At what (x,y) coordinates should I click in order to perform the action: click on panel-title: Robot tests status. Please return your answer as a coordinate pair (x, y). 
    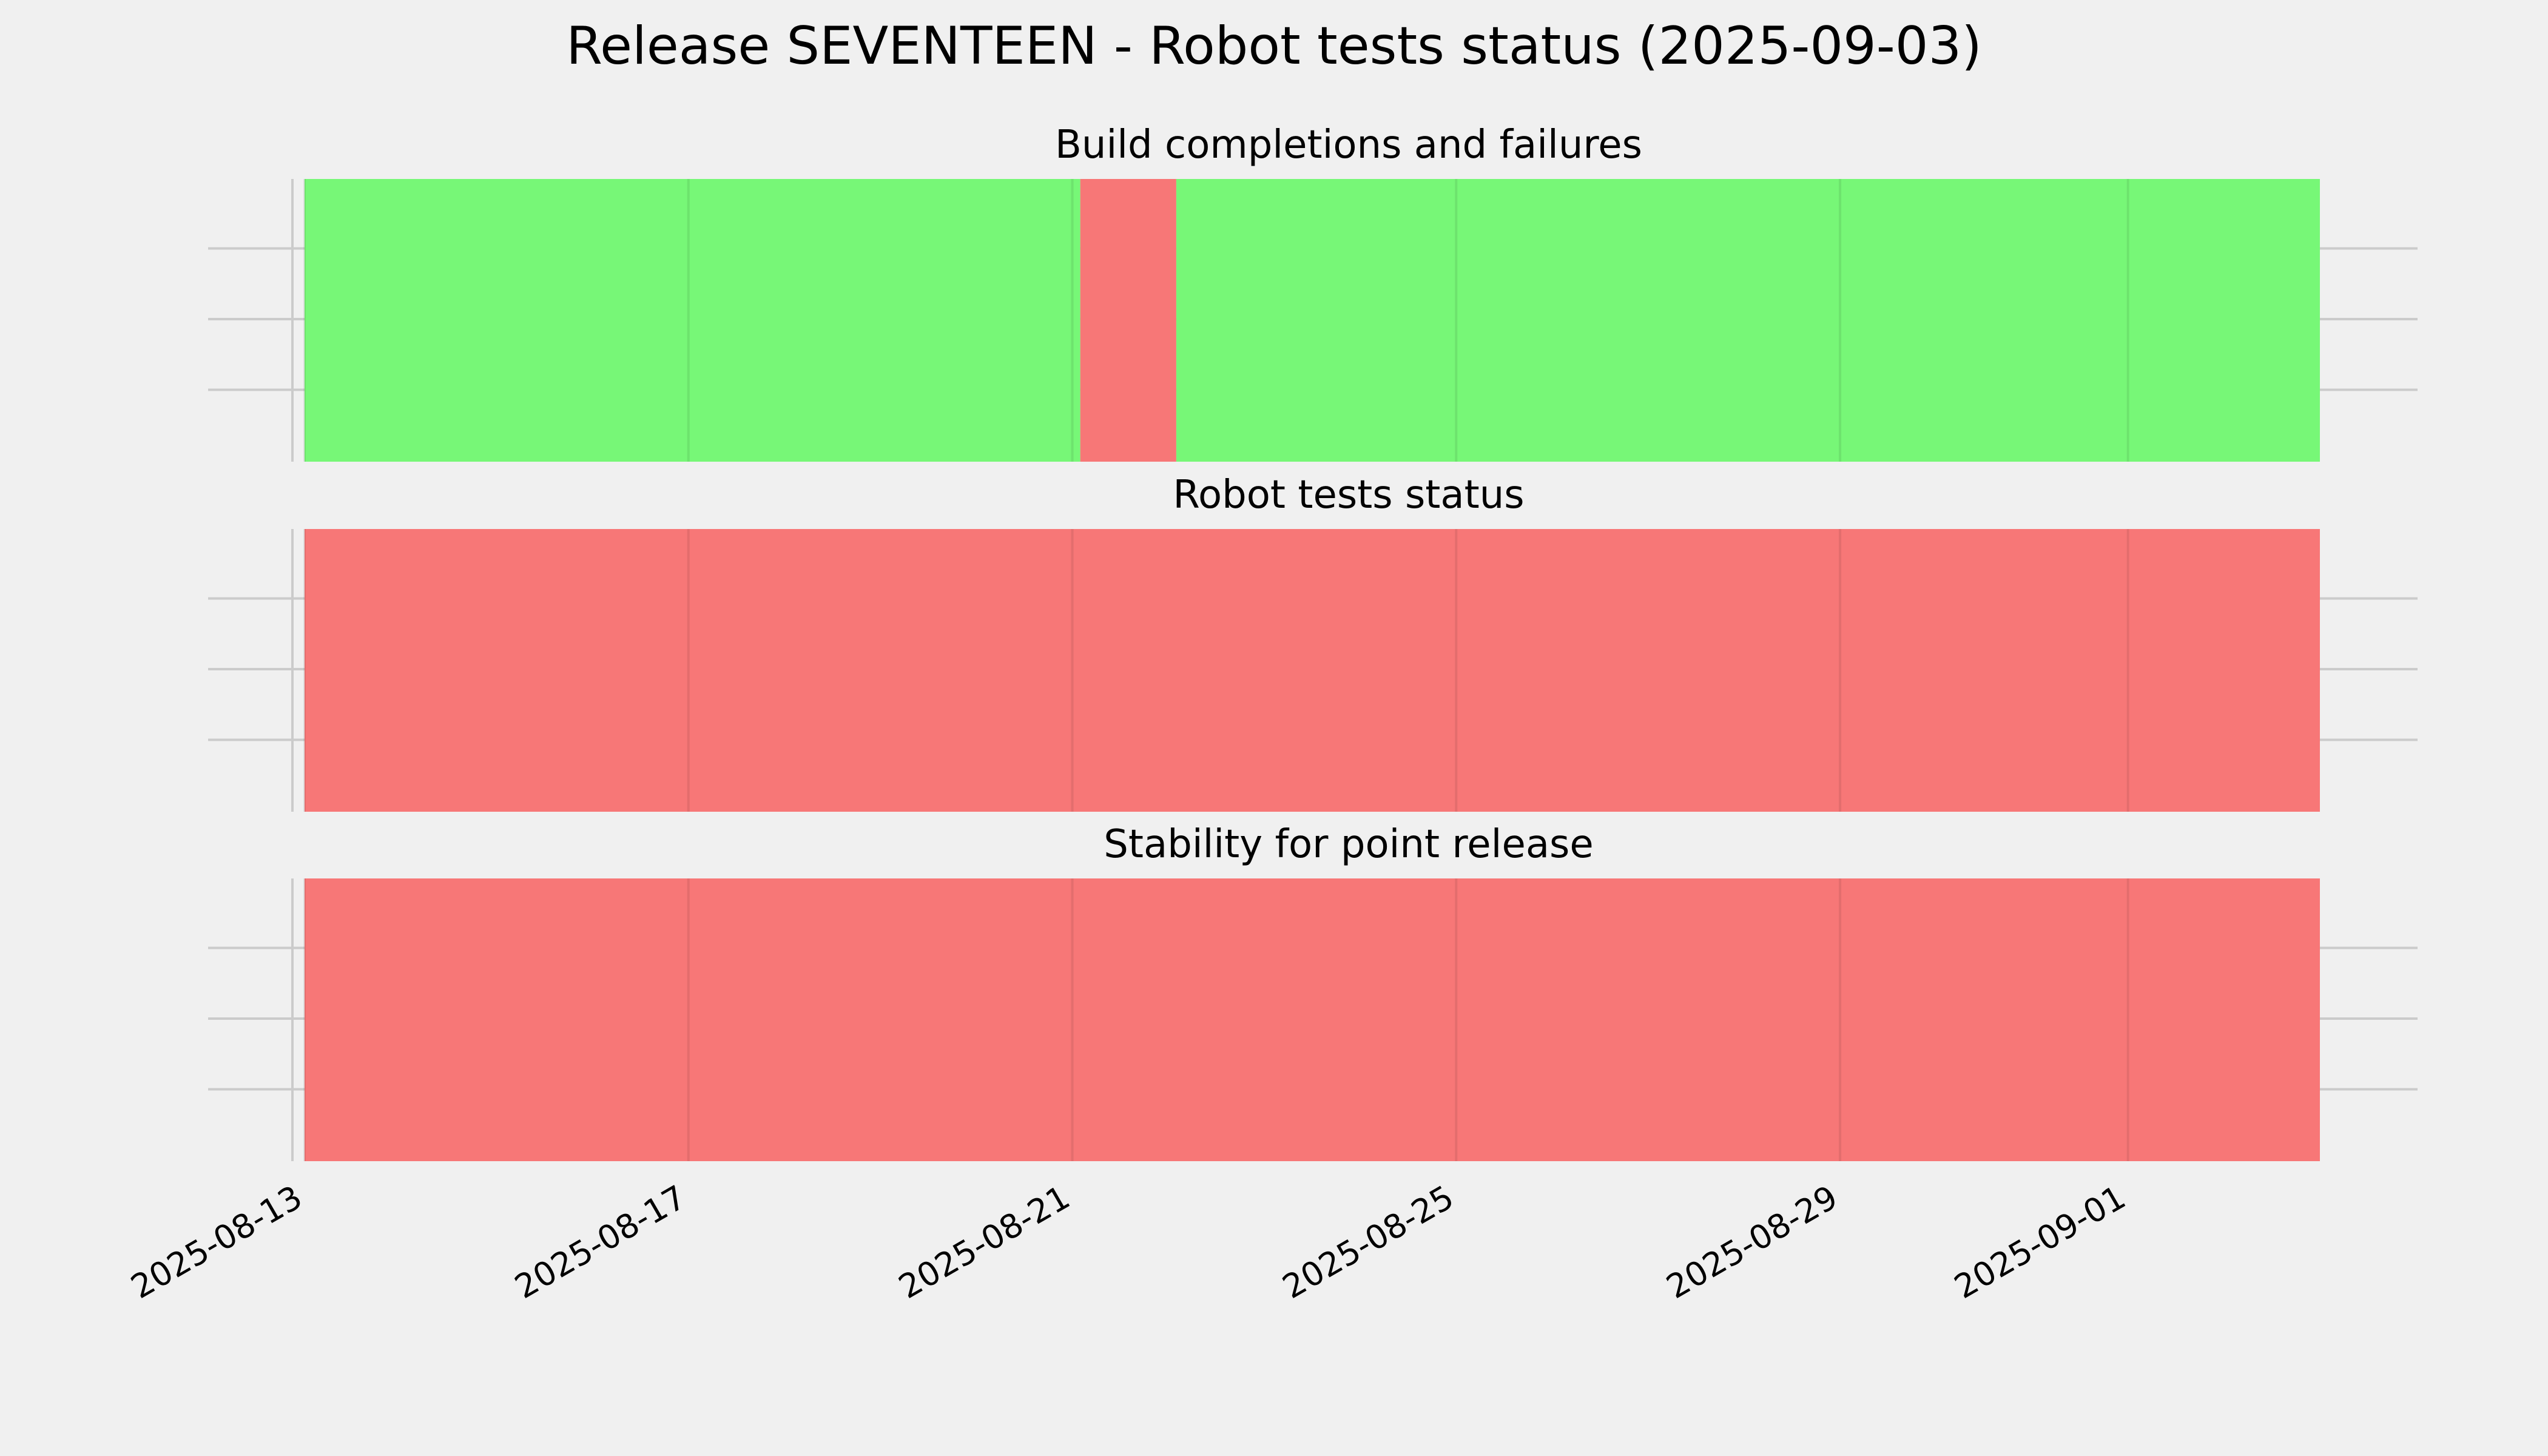
    Looking at the image, I should click on (1348, 495).